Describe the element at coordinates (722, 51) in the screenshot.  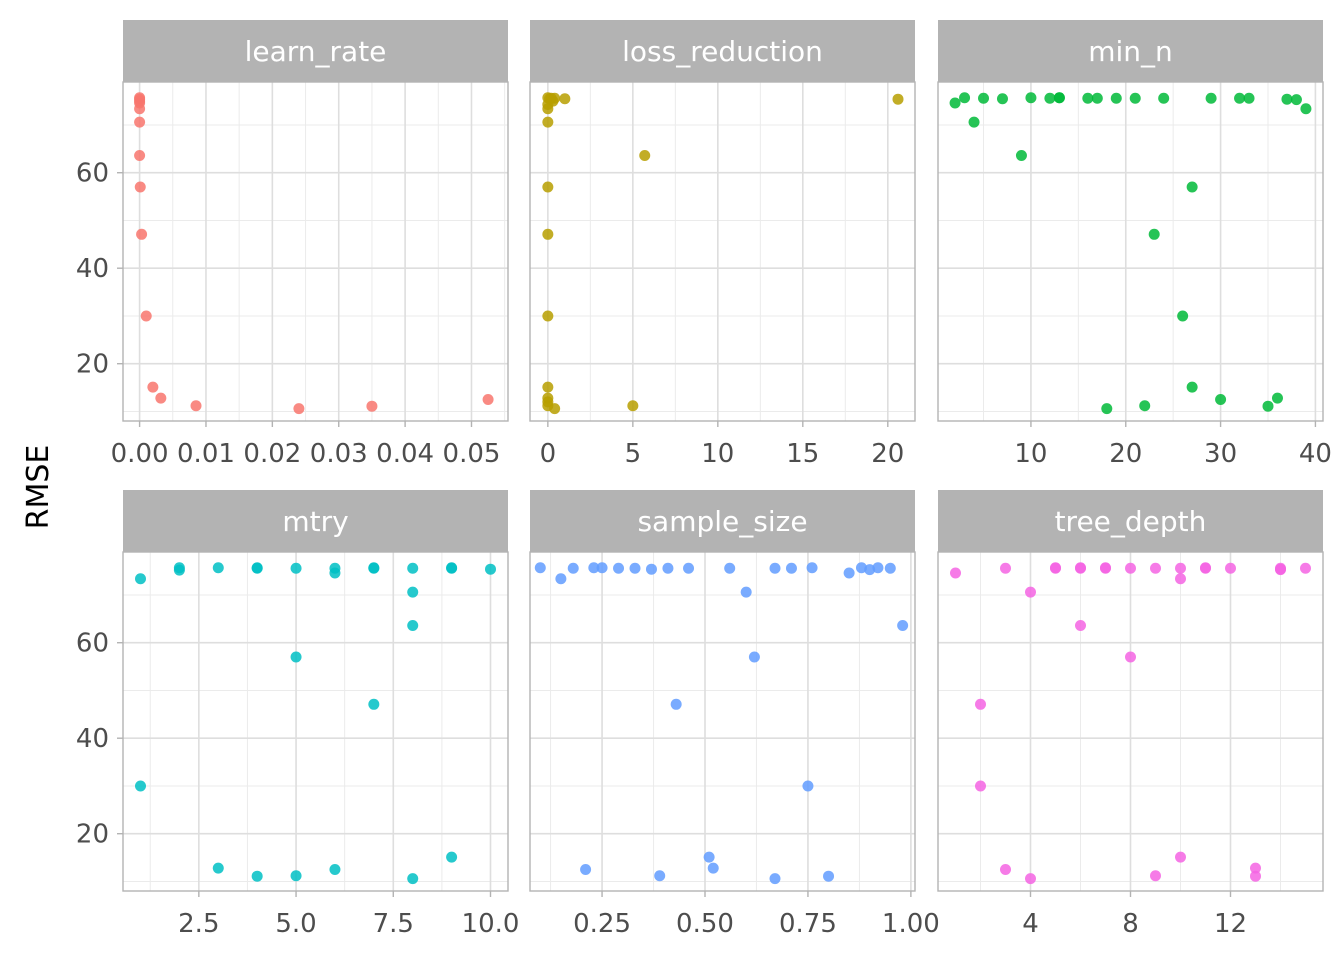
I see `strip-label-loss-reduction: loss_reduction` at that location.